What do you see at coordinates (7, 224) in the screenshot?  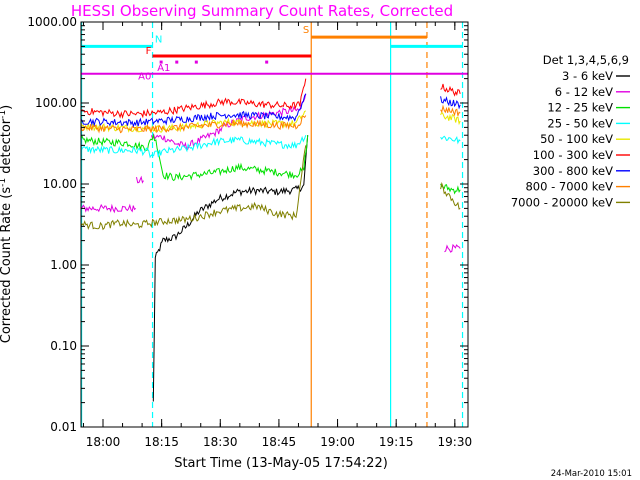 I see `y-axis-label: Corrected Count Rate (s-1 detector-1)` at bounding box center [7, 224].